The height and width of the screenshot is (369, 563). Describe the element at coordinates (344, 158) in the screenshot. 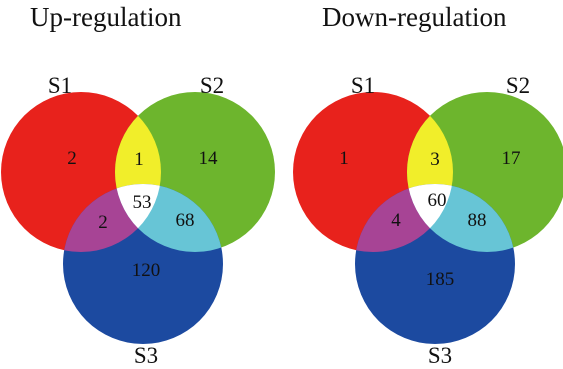

I see `count-s1-only: 1` at that location.